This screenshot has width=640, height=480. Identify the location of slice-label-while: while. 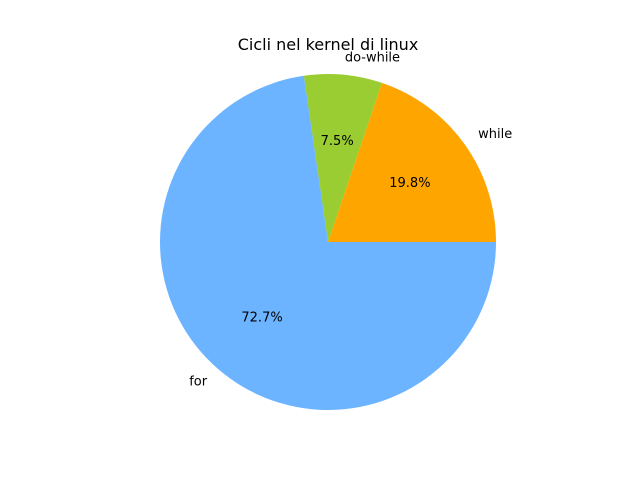
(495, 134).